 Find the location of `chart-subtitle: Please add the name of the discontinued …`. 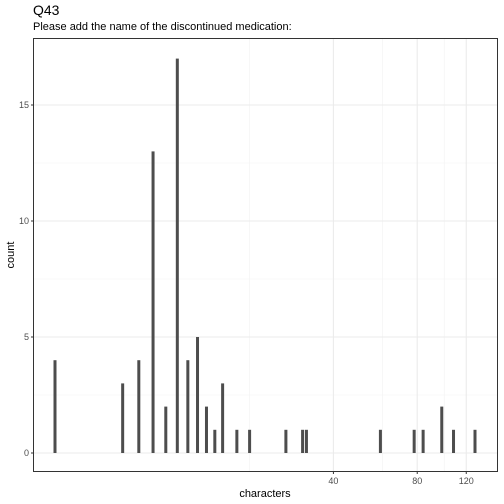

chart-subtitle: Please add the name of the discontinued … is located at coordinates (162, 27).